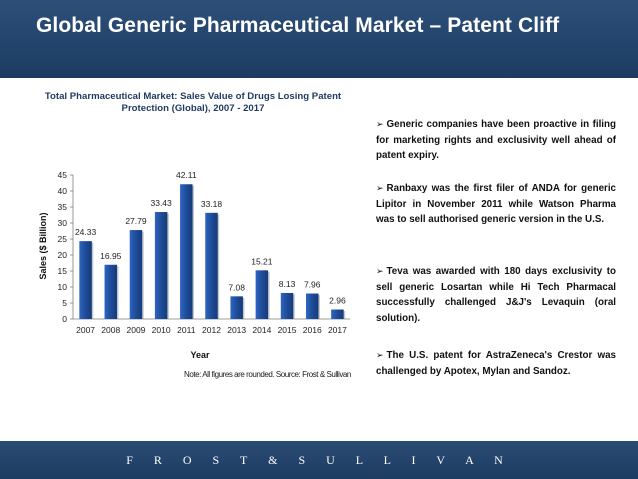  Describe the element at coordinates (186, 251) in the screenshot. I see `bar-2011` at that location.